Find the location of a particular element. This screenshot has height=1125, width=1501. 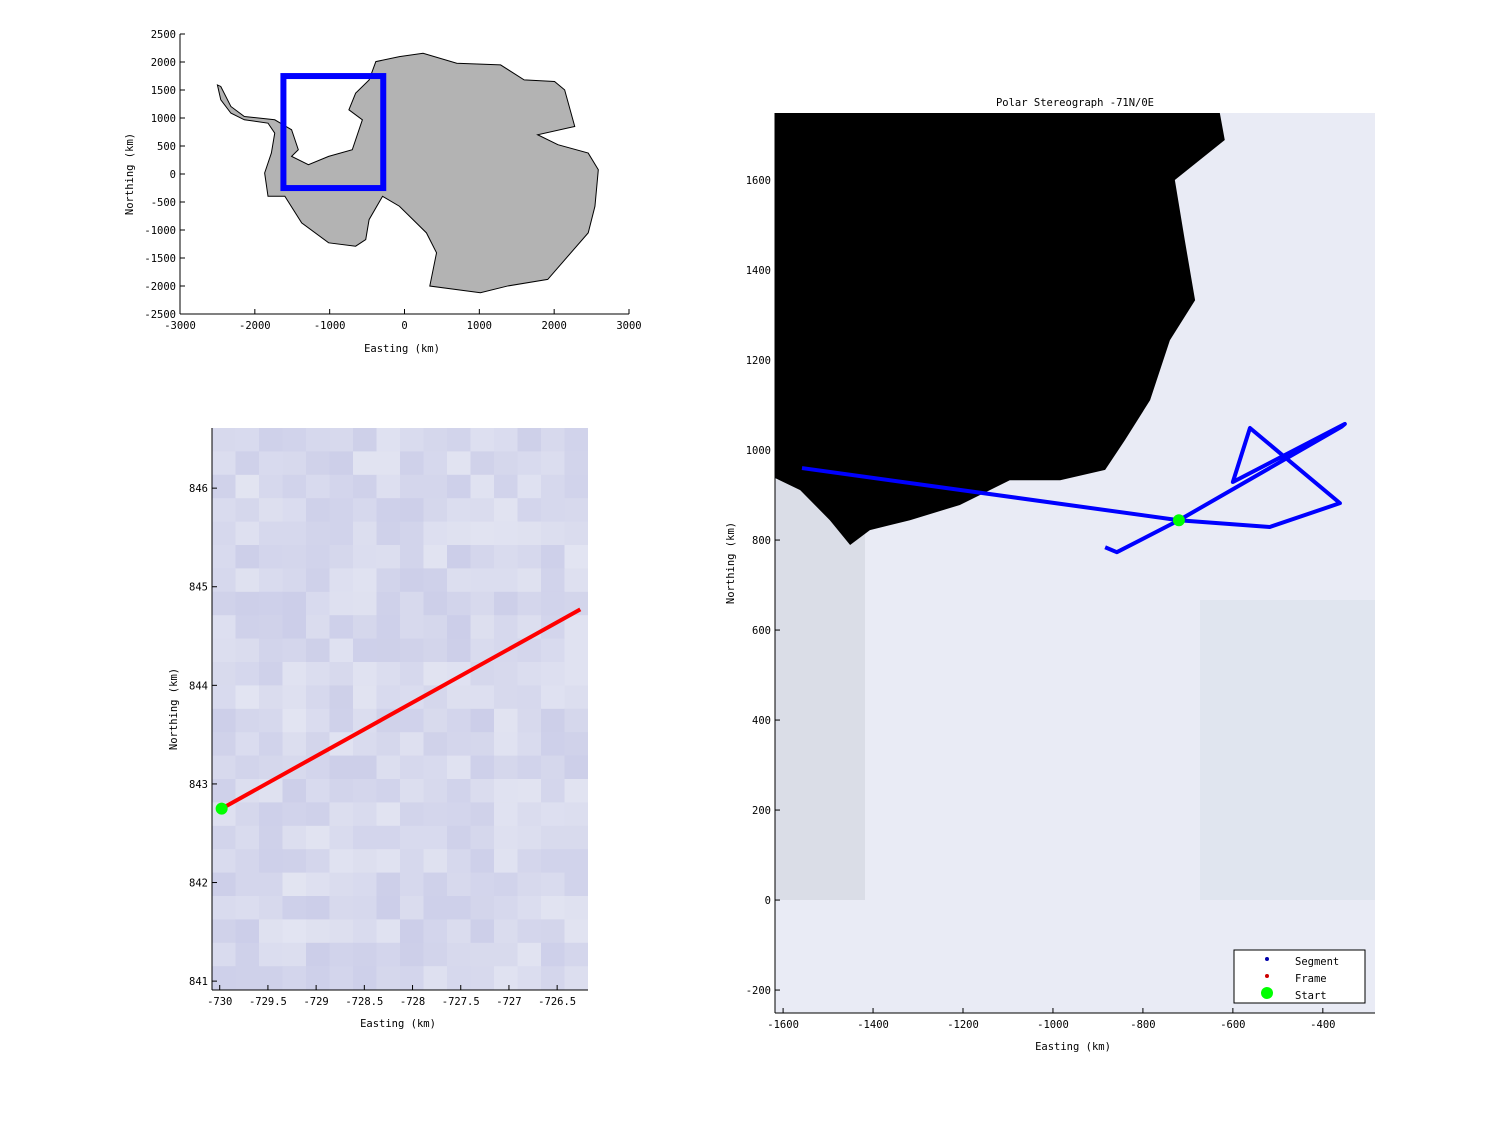

y-tick-label: 0 is located at coordinates (173, 175).